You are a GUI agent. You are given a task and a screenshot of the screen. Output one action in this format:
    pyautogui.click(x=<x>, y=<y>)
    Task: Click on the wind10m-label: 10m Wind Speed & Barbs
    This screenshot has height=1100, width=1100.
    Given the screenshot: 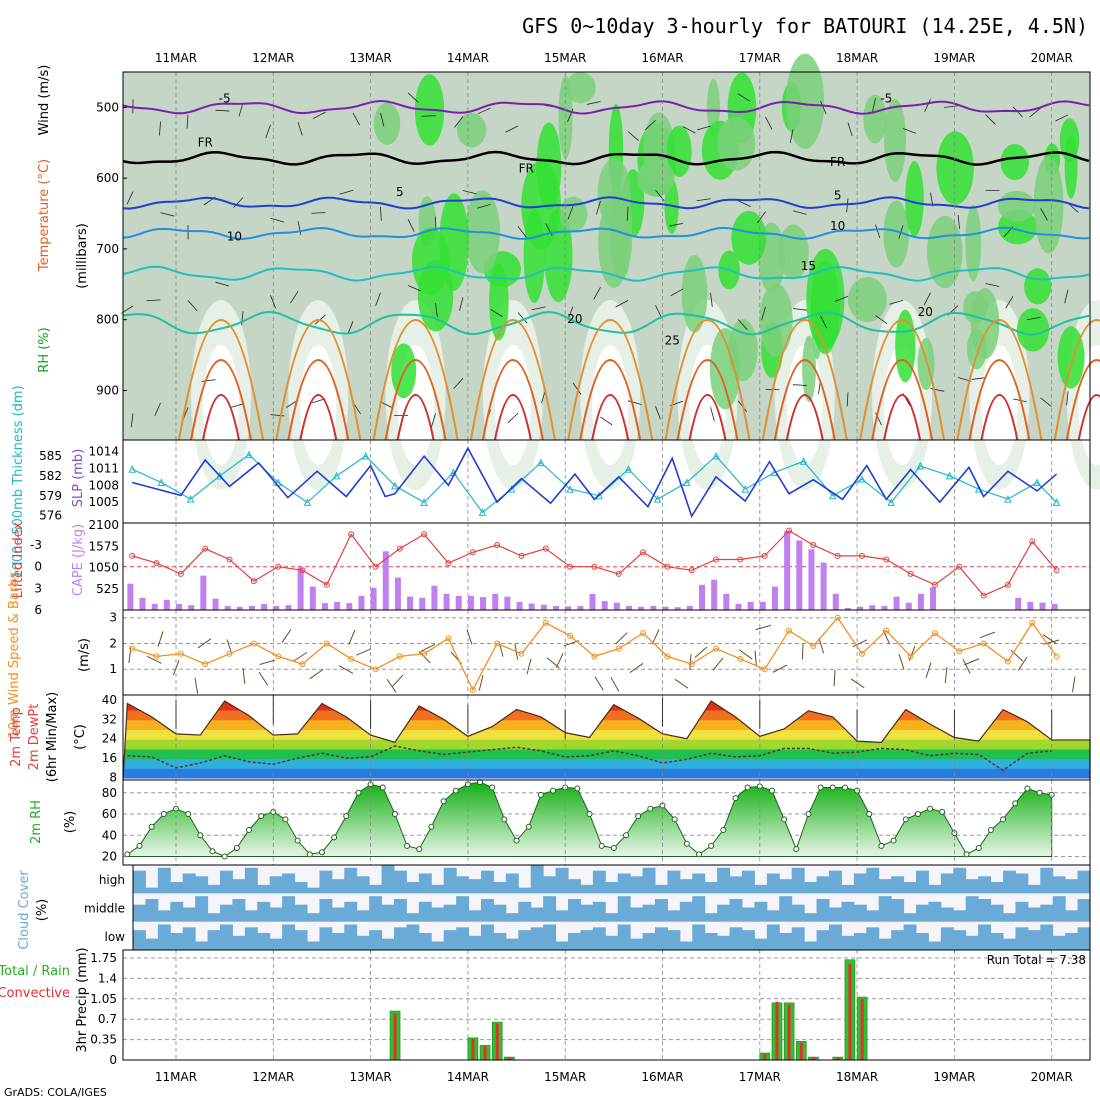 What is the action you would take?
    pyautogui.click(x=14, y=655)
    